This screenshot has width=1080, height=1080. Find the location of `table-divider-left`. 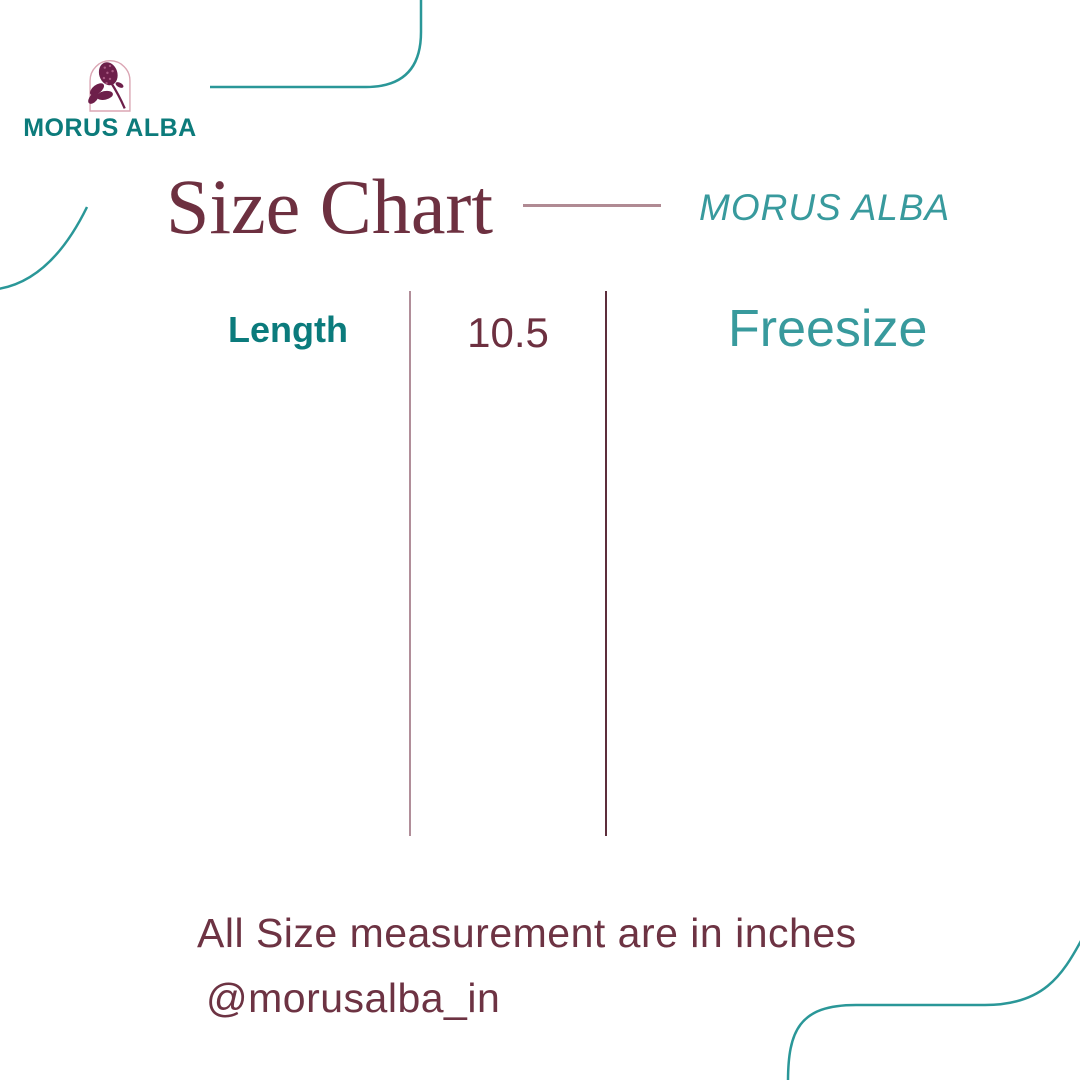

table-divider-left is located at coordinates (410, 563).